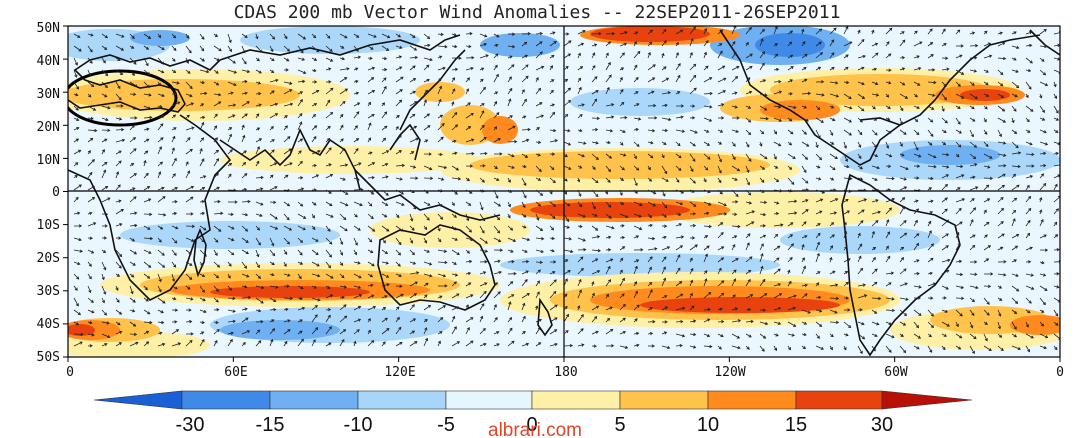 The width and height of the screenshot is (1076, 438). I want to click on lon-label: 180, so click(565, 372).